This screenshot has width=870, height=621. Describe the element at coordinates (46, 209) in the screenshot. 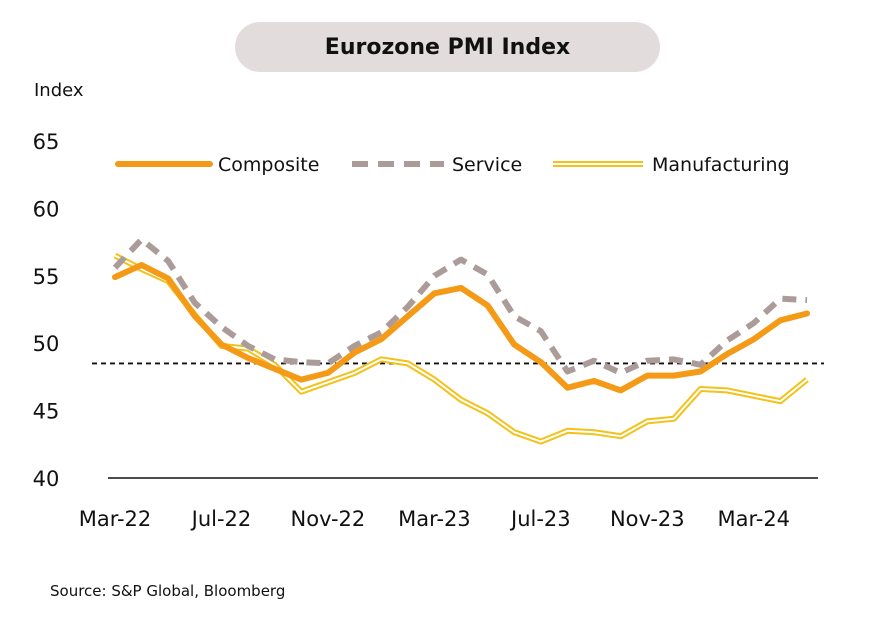

I see `y-tick-label: 60` at that location.